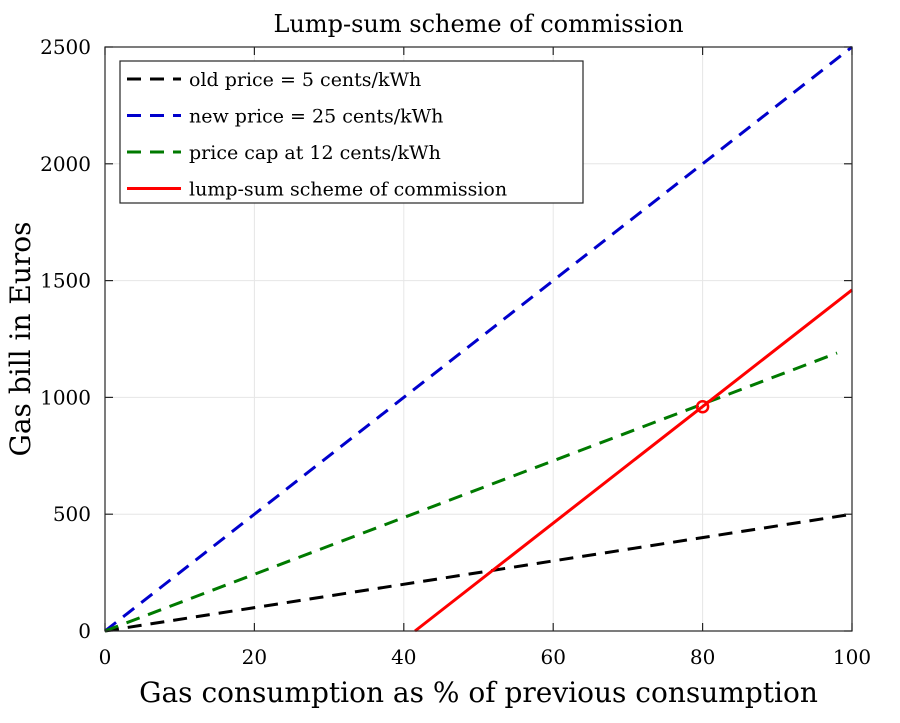  What do you see at coordinates (65, 397) in the screenshot?
I see `y-tick-label: 1000` at bounding box center [65, 397].